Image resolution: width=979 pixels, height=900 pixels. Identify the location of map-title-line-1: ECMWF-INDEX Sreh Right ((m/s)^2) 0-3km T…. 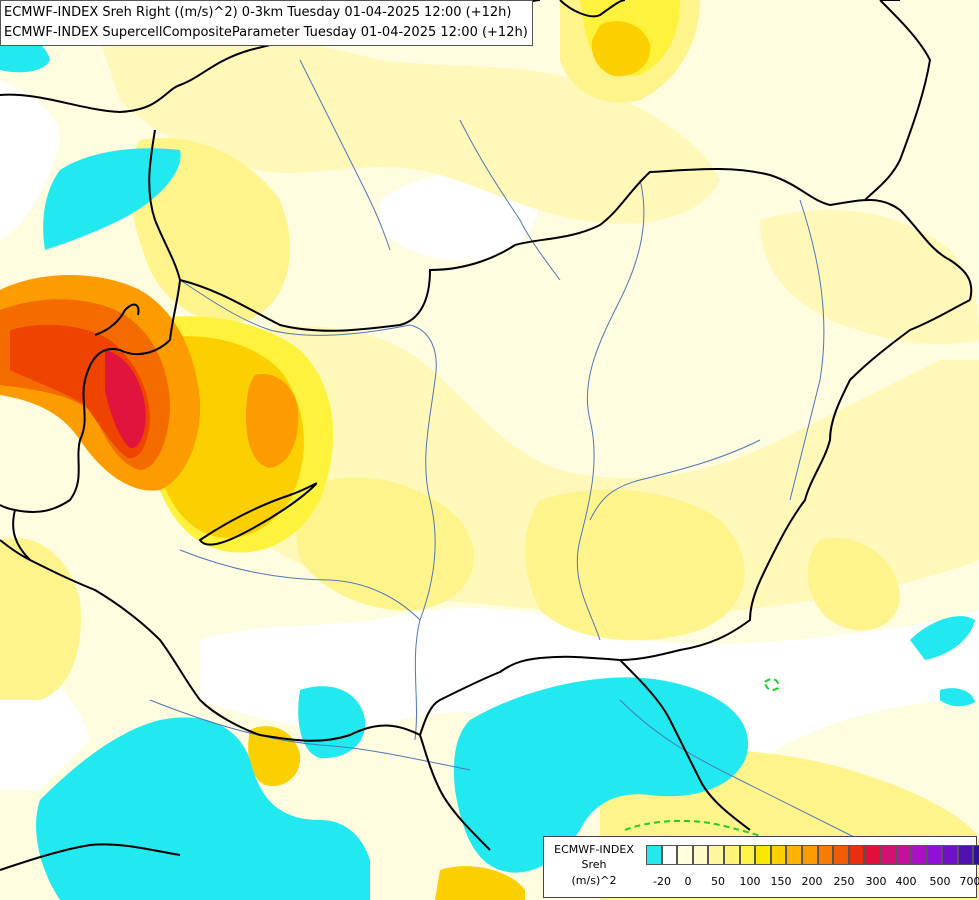
(258, 12).